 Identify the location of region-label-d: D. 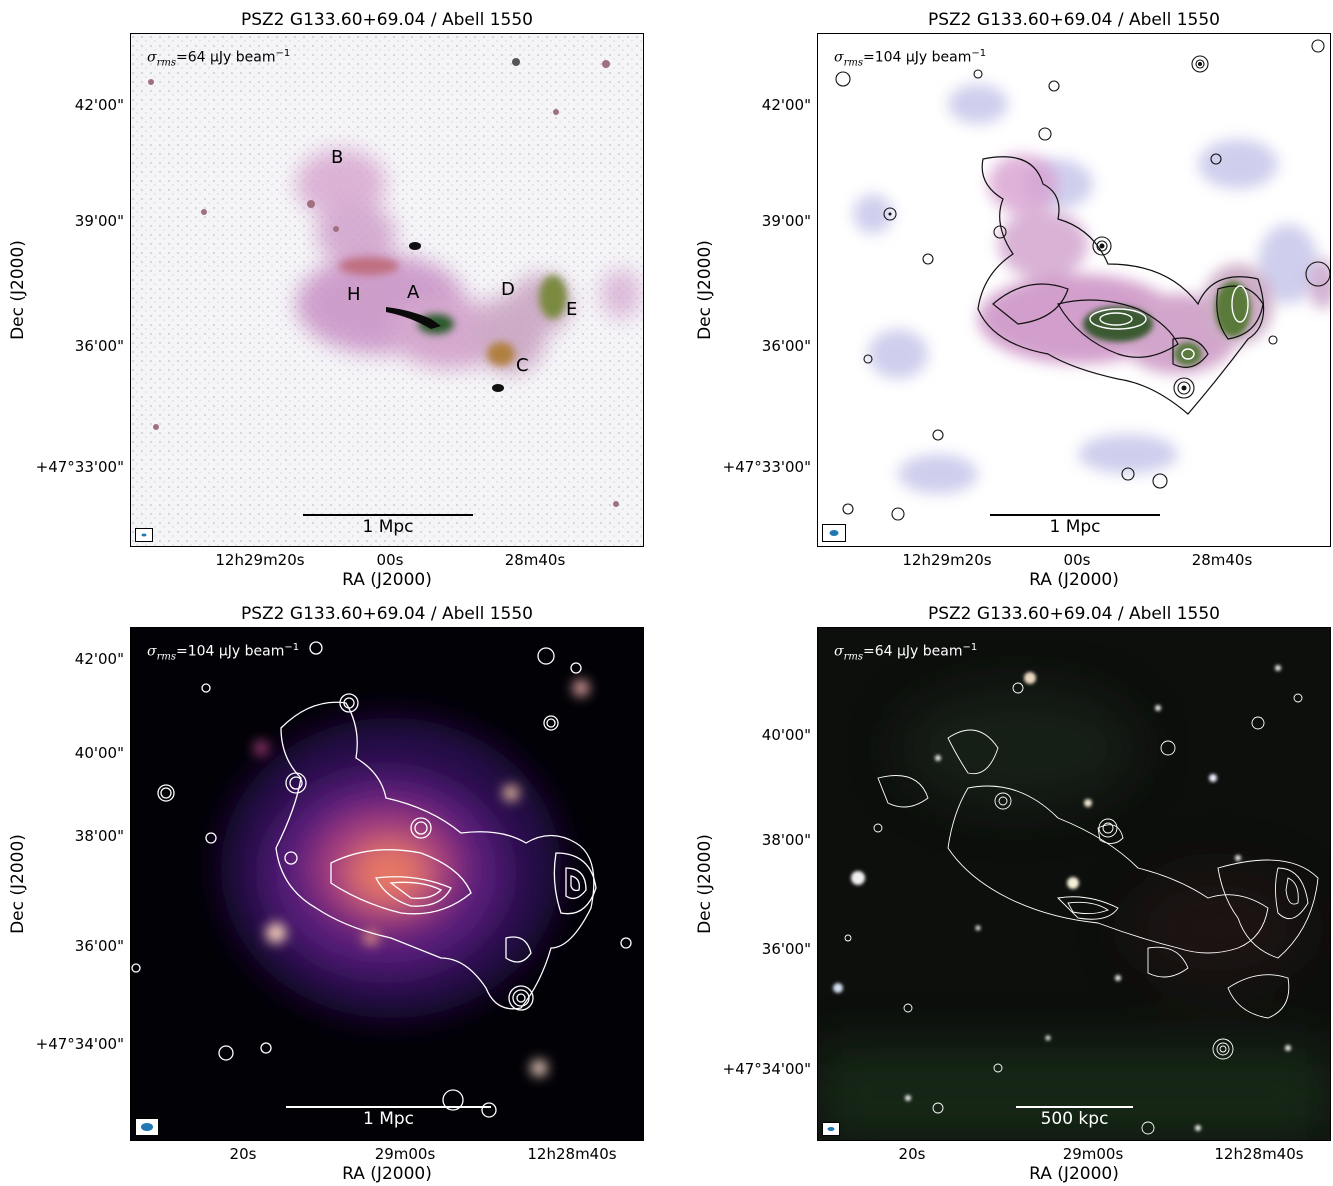
(508, 289).